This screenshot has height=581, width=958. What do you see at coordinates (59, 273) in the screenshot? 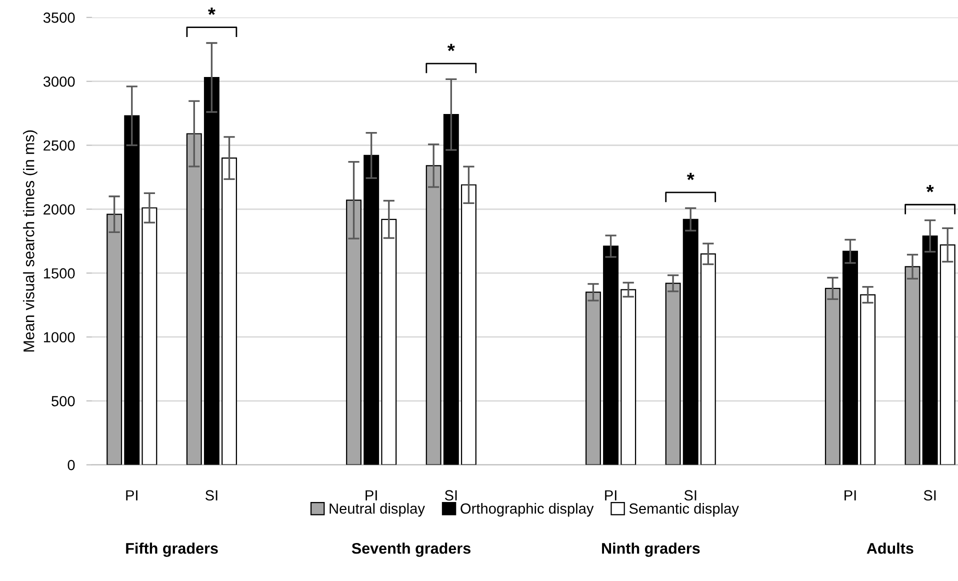
I see `y-tick-label: 1500` at bounding box center [59, 273].